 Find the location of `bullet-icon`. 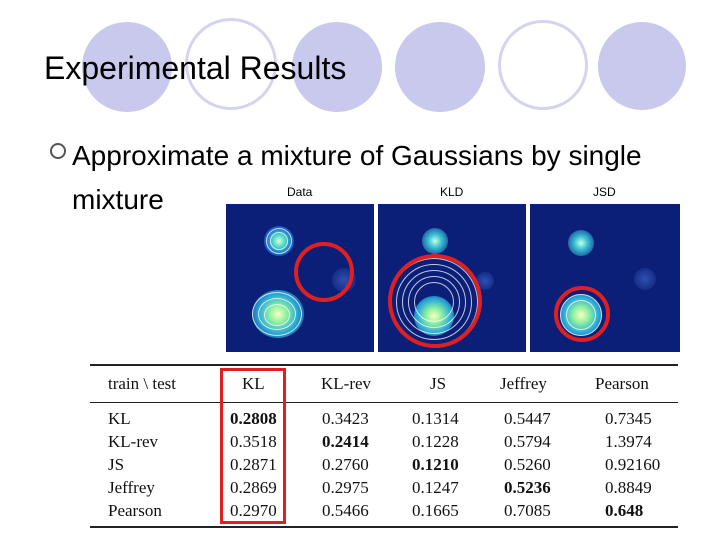

bullet-icon is located at coordinates (58, 151).